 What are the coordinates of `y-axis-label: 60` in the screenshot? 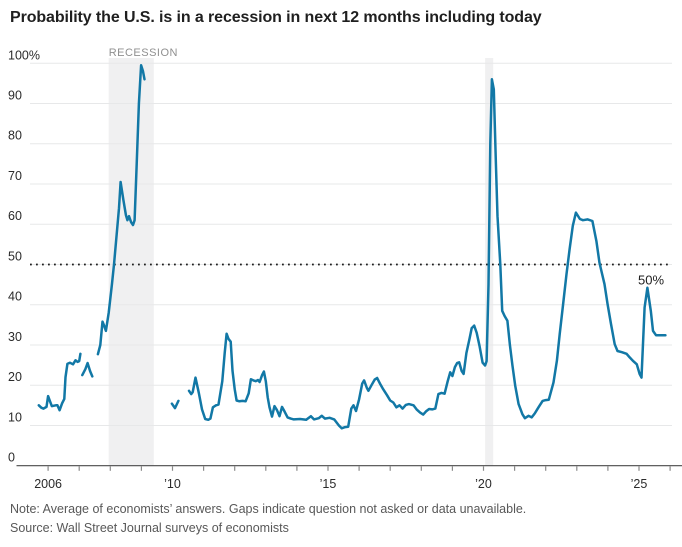 It's located at (15, 216).